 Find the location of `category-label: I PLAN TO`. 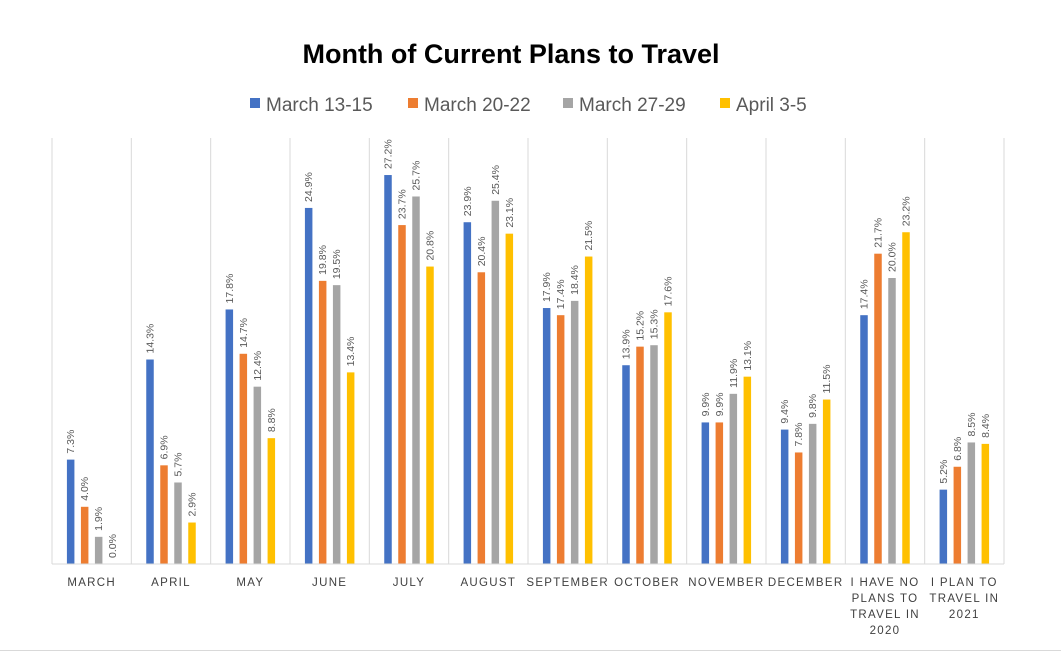

category-label: I PLAN TO is located at coordinates (964, 583).